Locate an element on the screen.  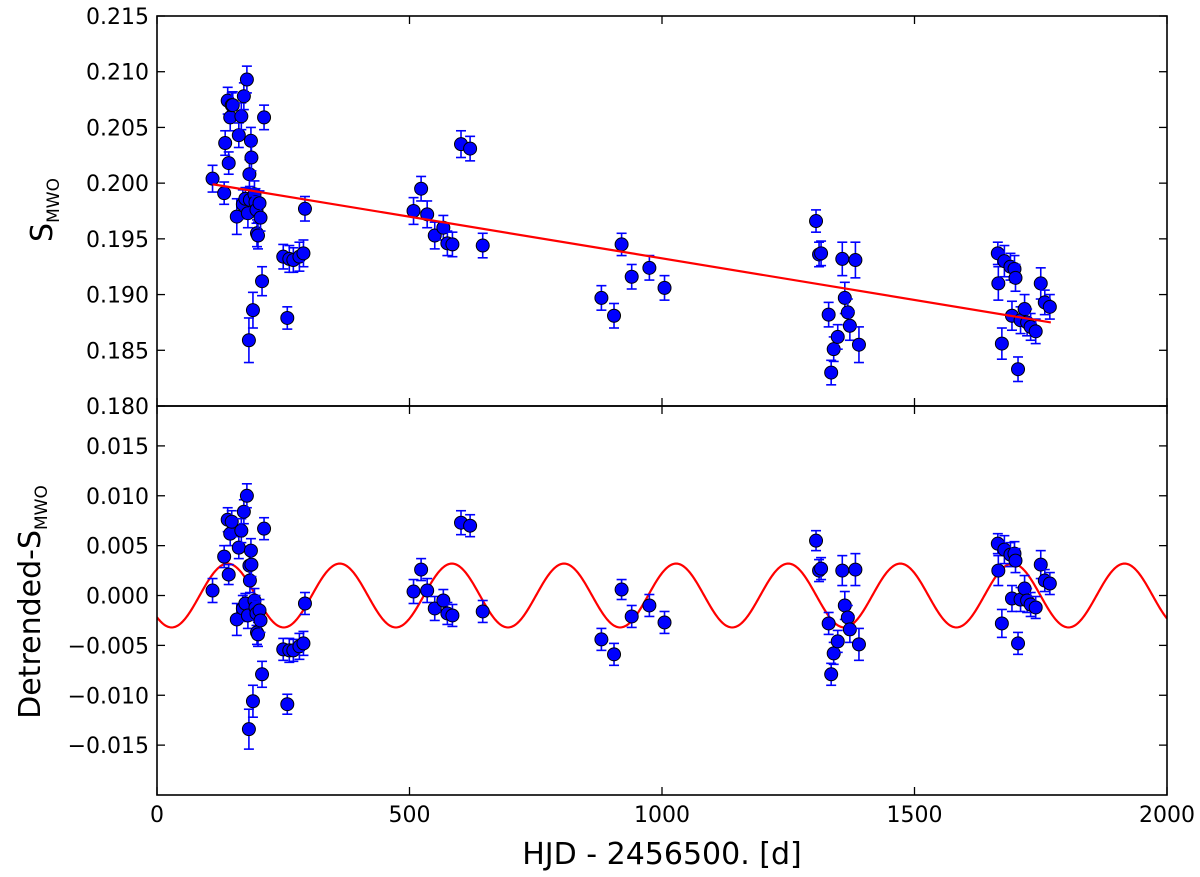
bottom-xtick-label-3: 1500 is located at coordinates (915, 815).